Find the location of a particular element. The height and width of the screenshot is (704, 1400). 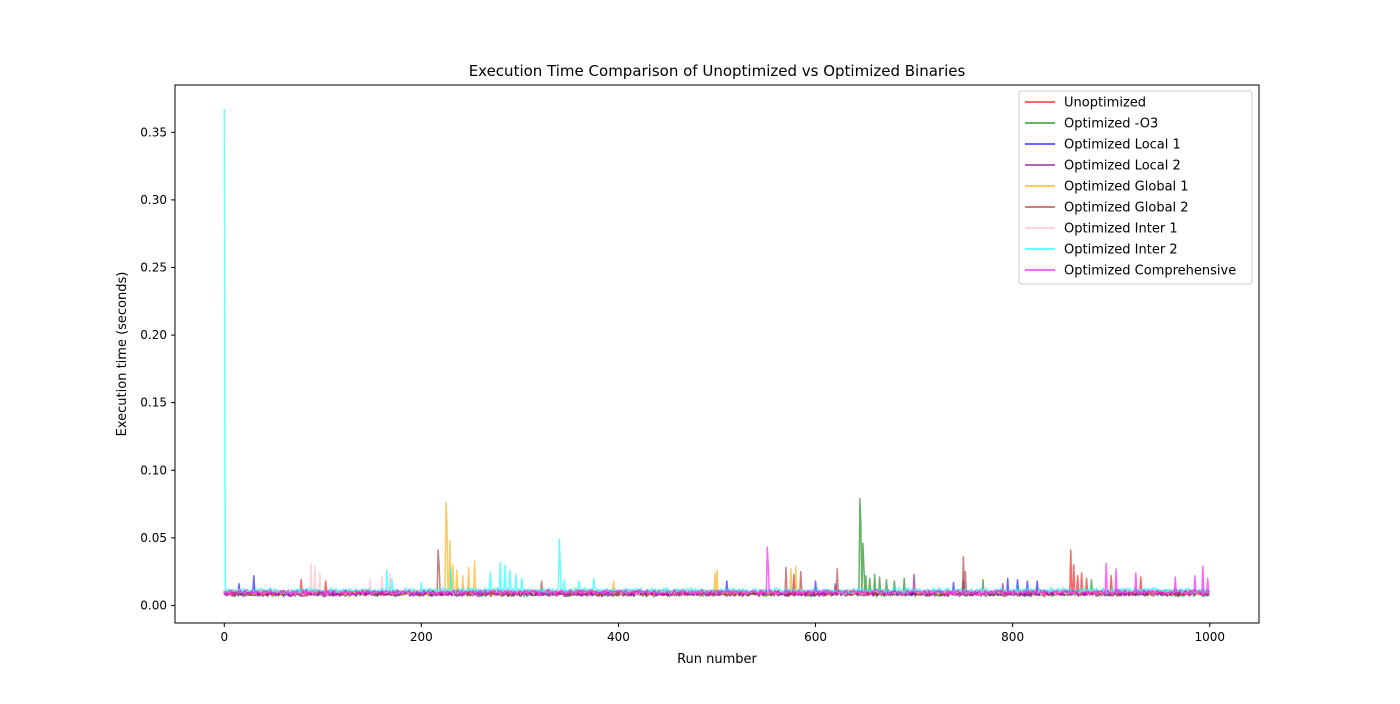

legend-label: Optimized Global 1 is located at coordinates (1126, 187).